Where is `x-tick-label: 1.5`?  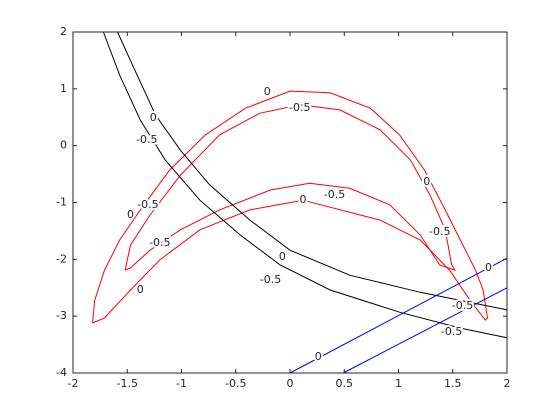
x-tick-label: 1.5 is located at coordinates (453, 383).